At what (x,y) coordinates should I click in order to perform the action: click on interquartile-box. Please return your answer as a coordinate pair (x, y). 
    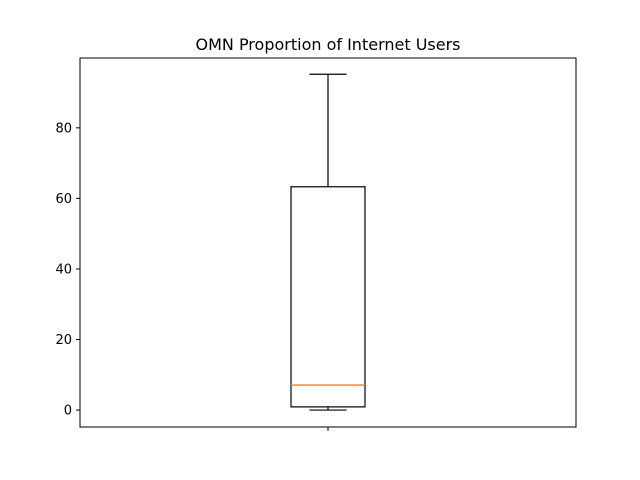
    Looking at the image, I should click on (328, 297).